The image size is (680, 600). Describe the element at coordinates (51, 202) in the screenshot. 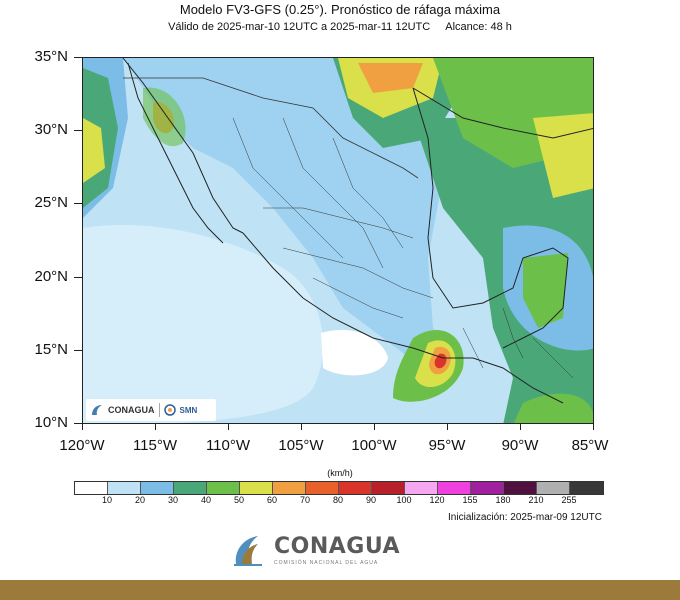

I see `lat-label: 25°N` at that location.